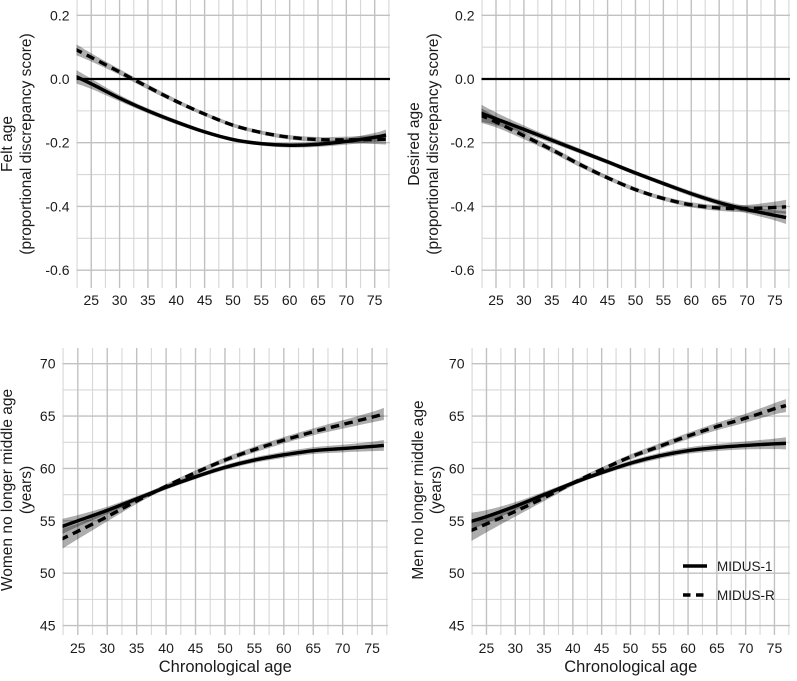  I want to click on y-tick-label: 65, so click(48, 416).